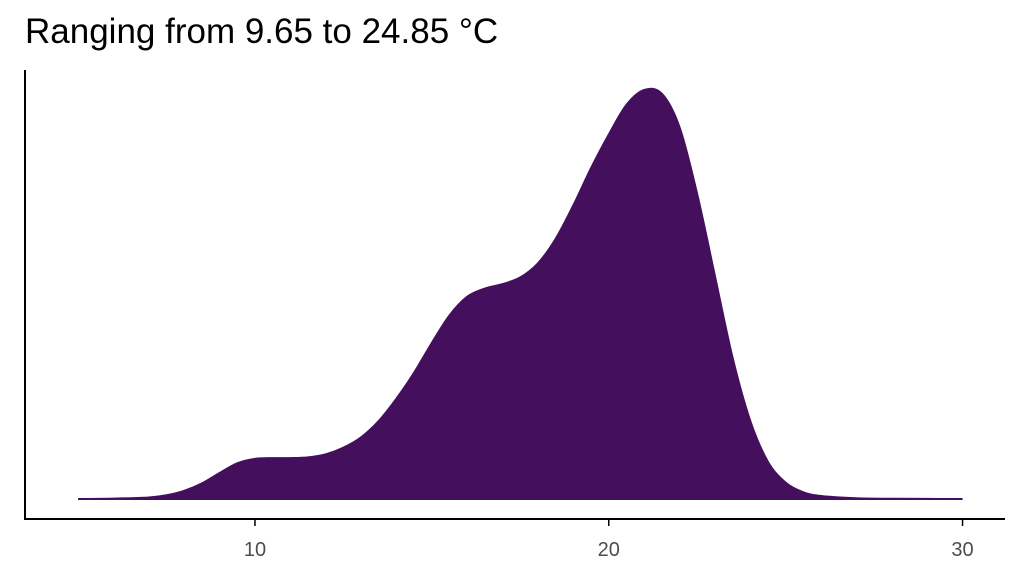 This screenshot has width=1024, height=576. Describe the element at coordinates (962, 550) in the screenshot. I see `x-tick-label: 30` at that location.